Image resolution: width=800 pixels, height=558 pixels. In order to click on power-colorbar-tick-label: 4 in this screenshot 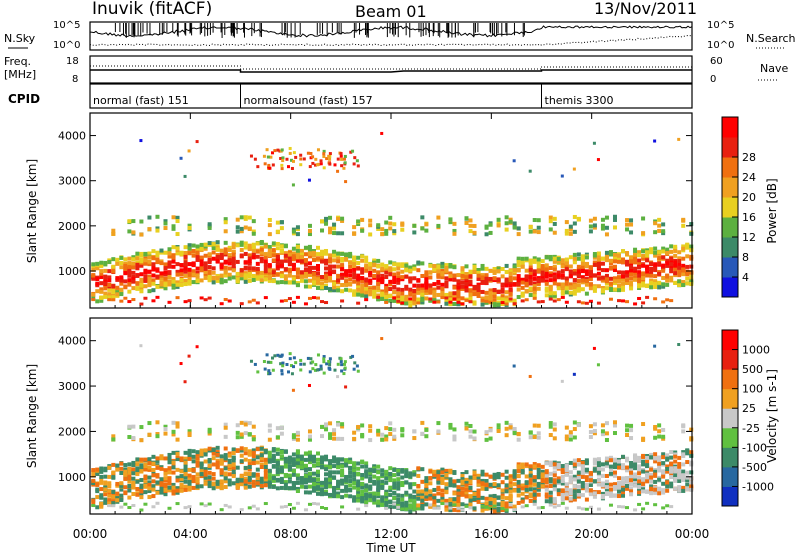, I will do `click(745, 277)`.